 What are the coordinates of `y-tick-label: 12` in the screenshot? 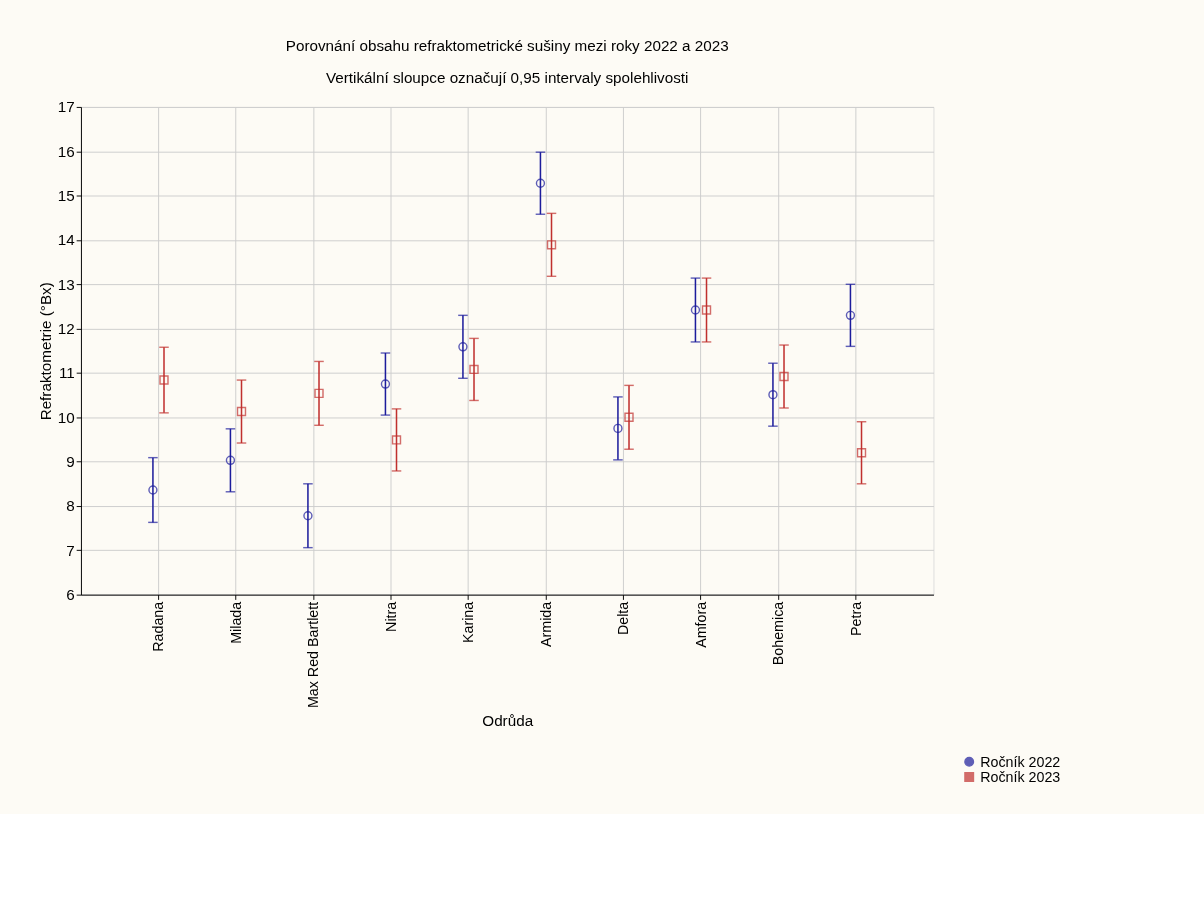 It's located at (66, 328).